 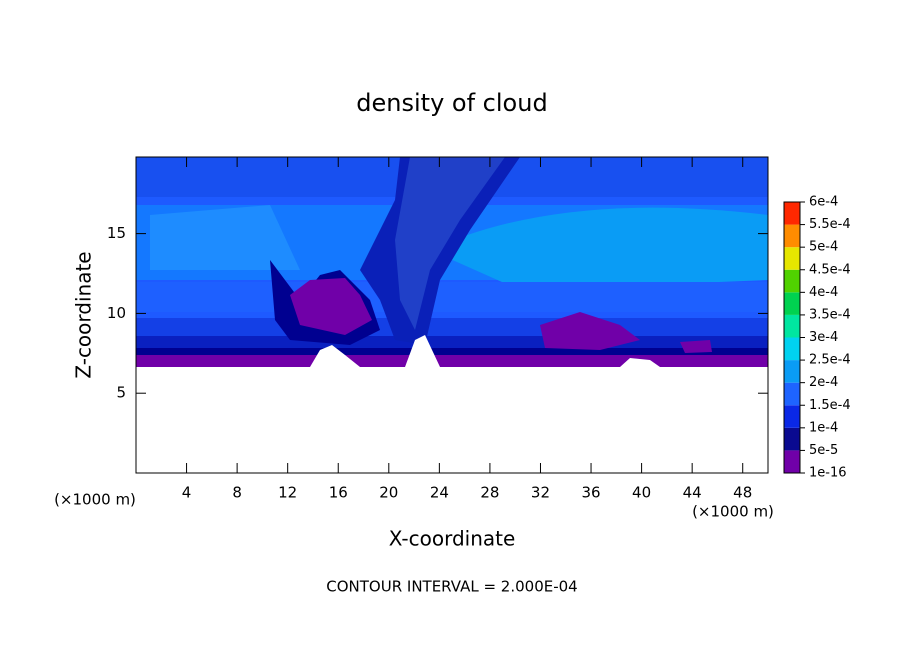 I want to click on x-tick-label: 12, so click(x=287, y=493).